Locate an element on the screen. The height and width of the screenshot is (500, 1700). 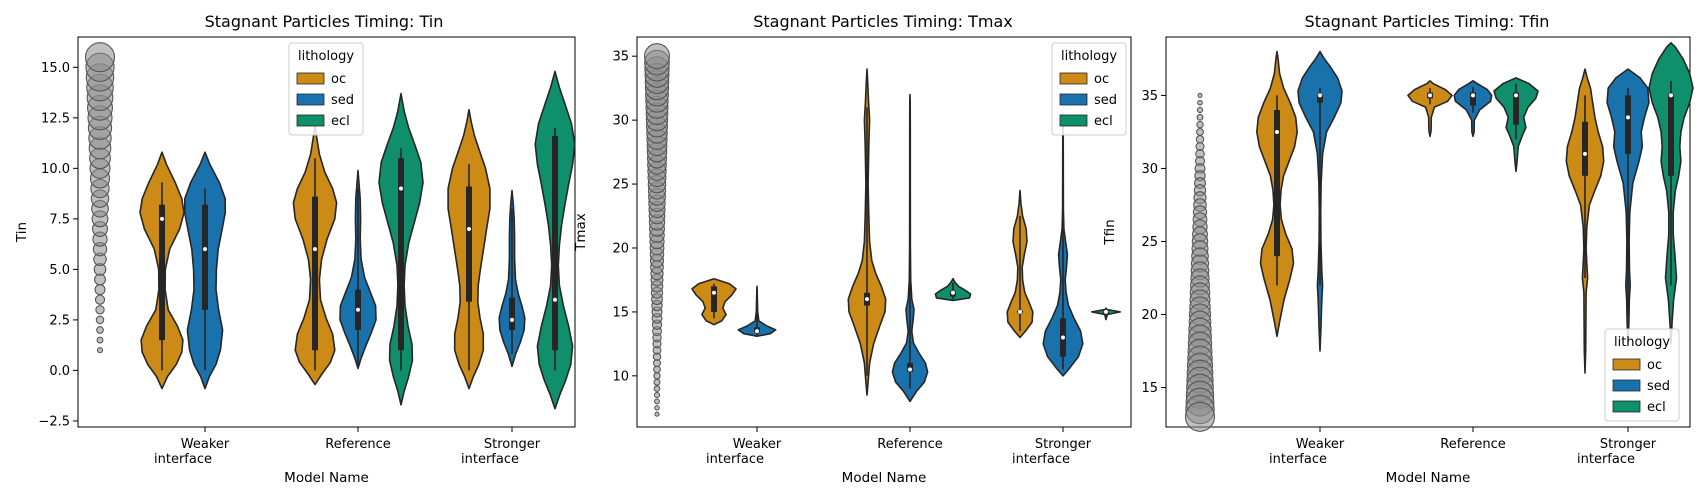
y-axis-label: Tin is located at coordinates (22, 232).